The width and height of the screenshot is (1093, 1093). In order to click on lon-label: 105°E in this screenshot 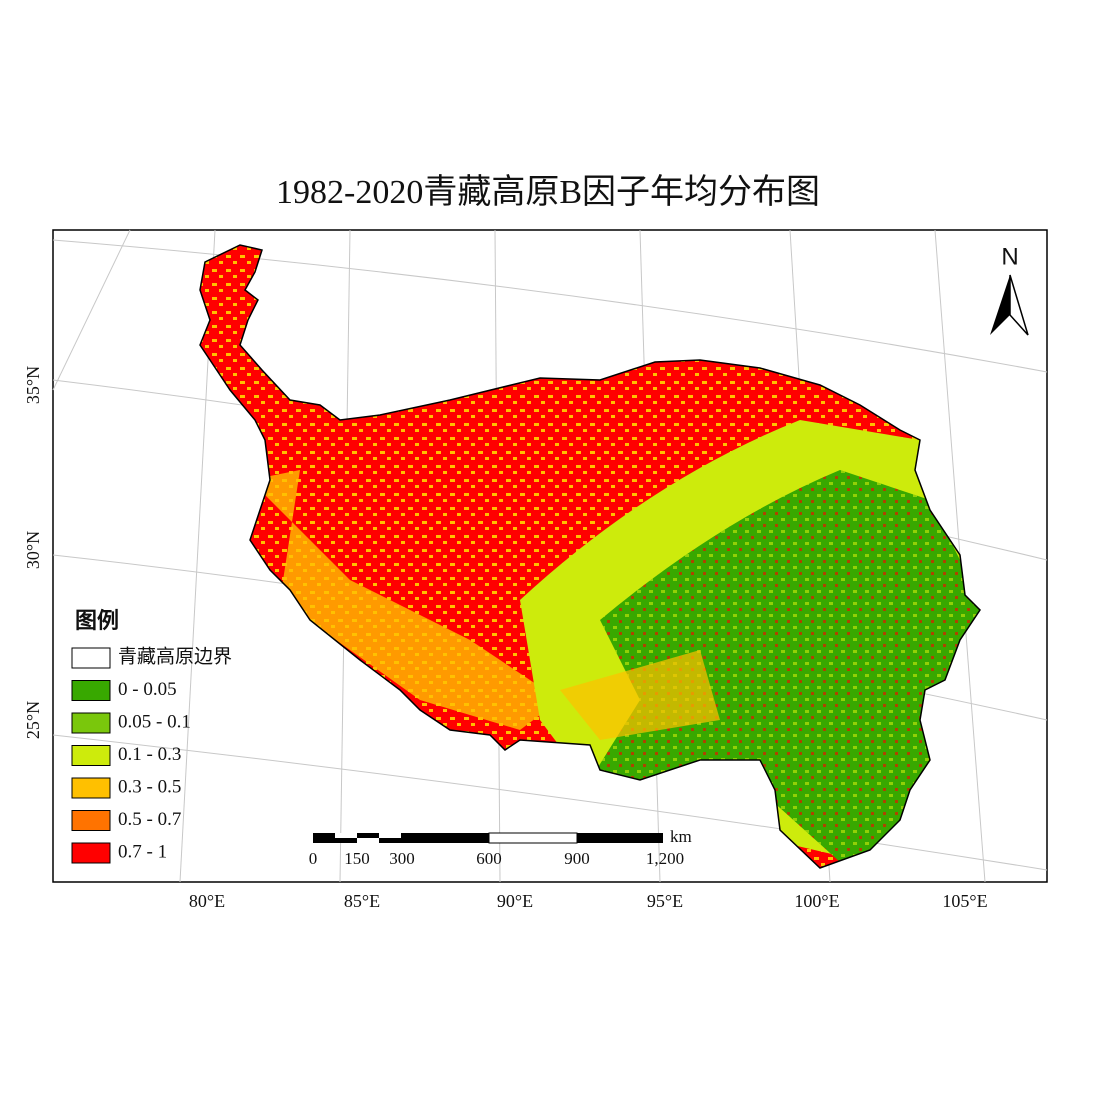, I will do `click(964, 901)`.